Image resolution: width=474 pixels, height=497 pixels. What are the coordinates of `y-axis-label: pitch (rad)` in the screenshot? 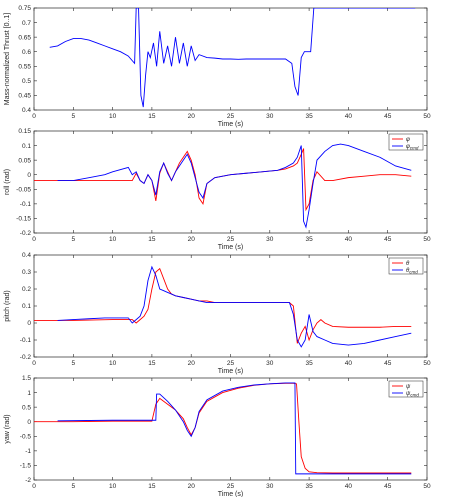 It's located at (7, 306).